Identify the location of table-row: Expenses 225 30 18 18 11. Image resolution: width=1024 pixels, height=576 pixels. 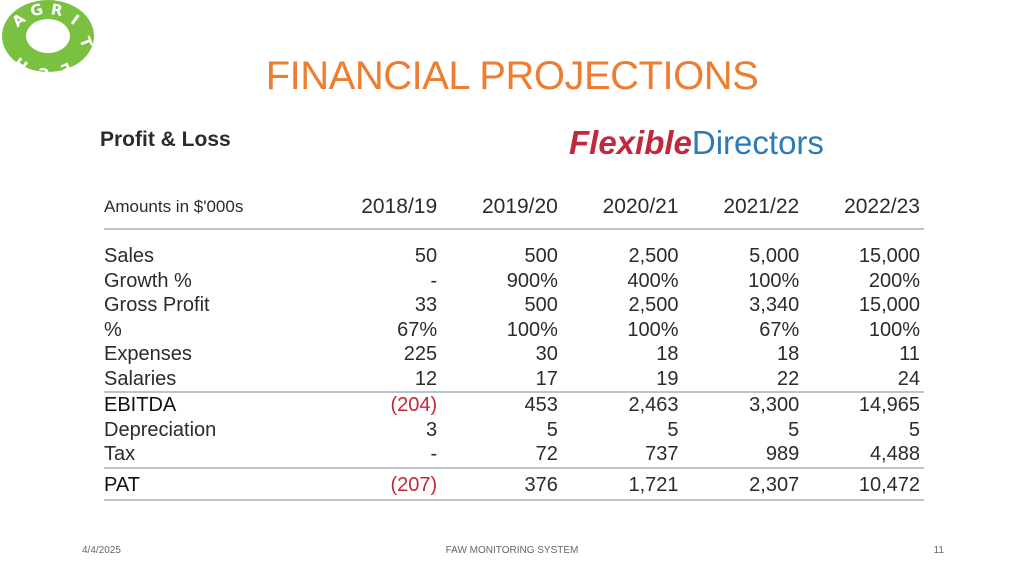
(514, 354).